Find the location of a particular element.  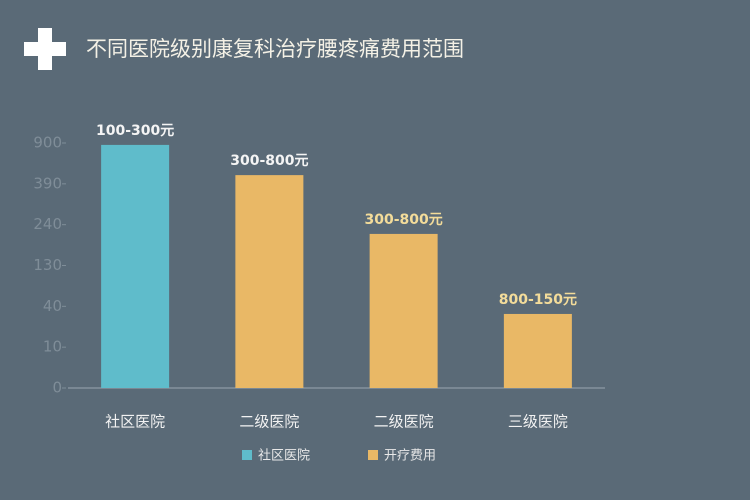

y-tick-label: 0 is located at coordinates (57, 388).